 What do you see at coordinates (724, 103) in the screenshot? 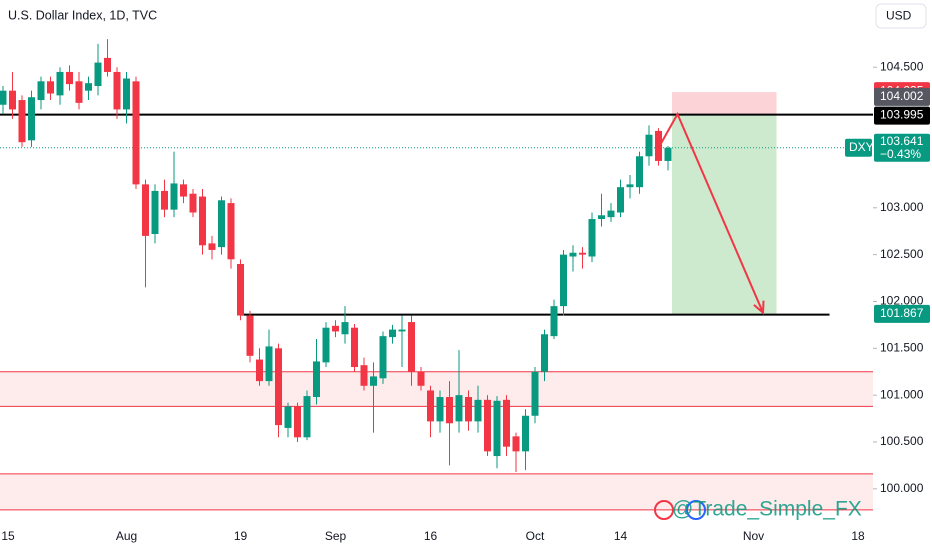
I see `stop-zone` at bounding box center [724, 103].